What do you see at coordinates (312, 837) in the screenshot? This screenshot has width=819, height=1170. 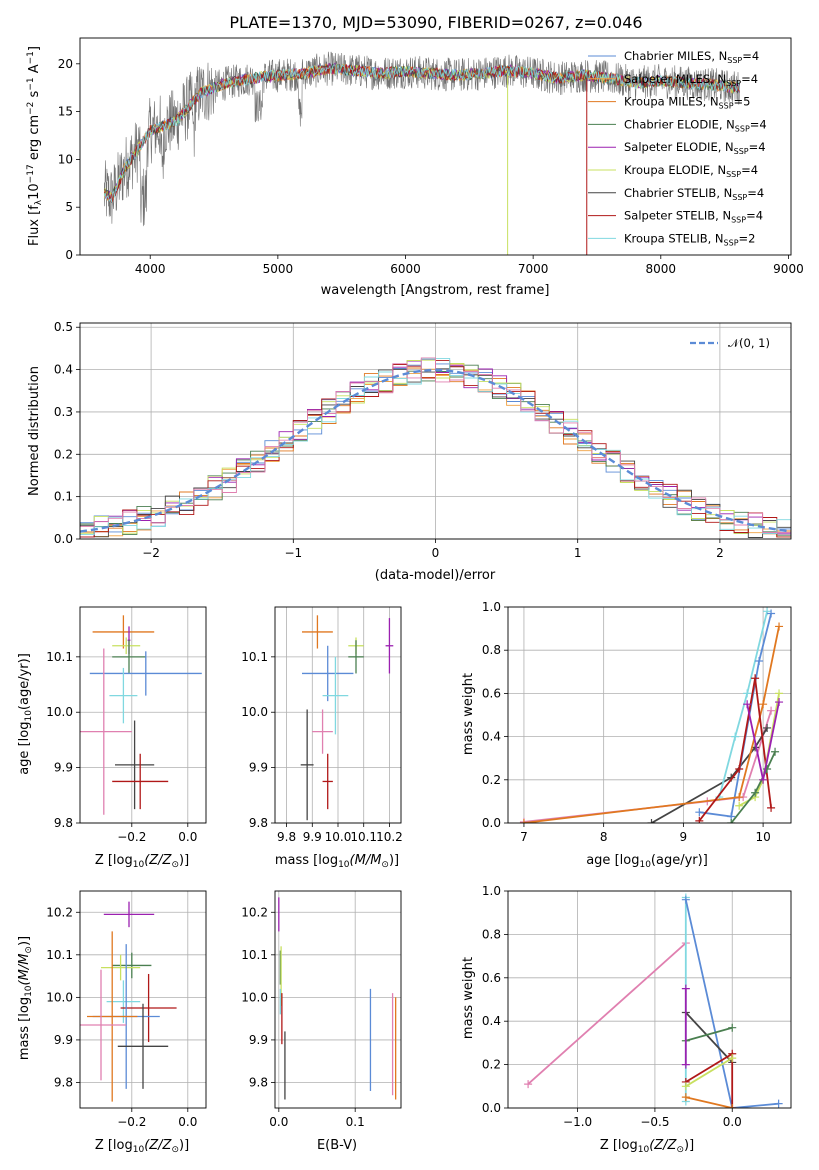 I see `x-tick-label: 9.9` at bounding box center [312, 837].